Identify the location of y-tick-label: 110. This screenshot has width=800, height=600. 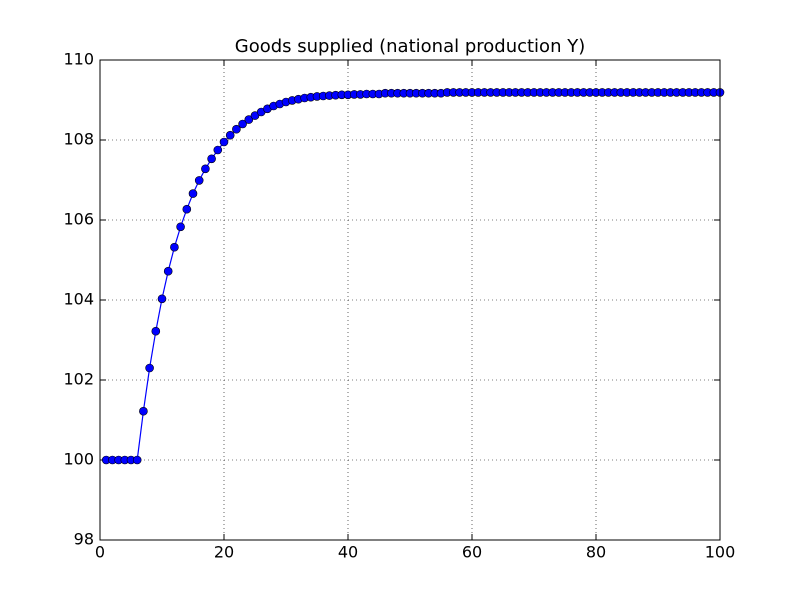
(78, 59).